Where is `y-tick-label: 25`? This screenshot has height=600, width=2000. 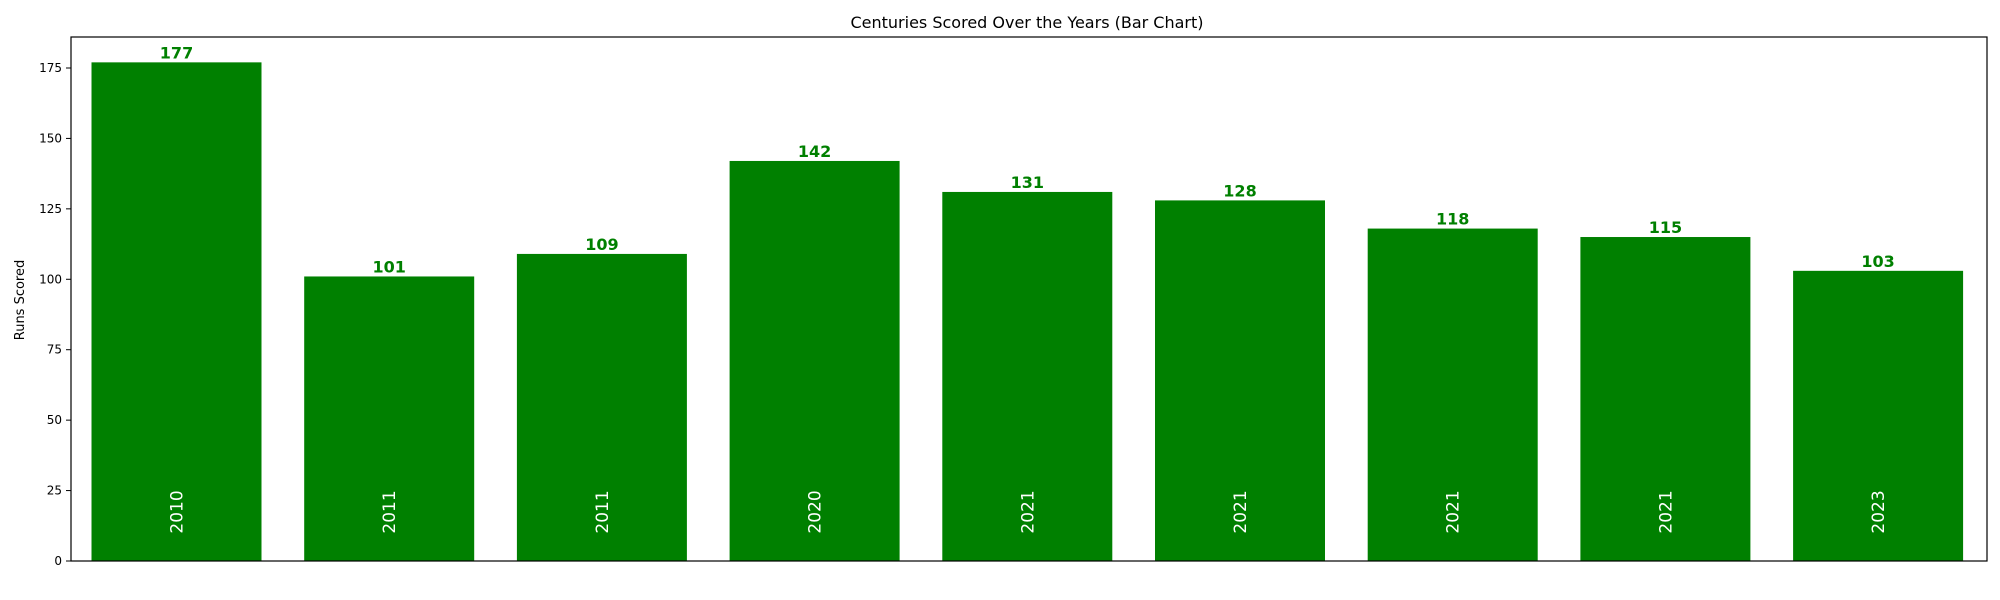 y-tick-label: 25 is located at coordinates (54, 491).